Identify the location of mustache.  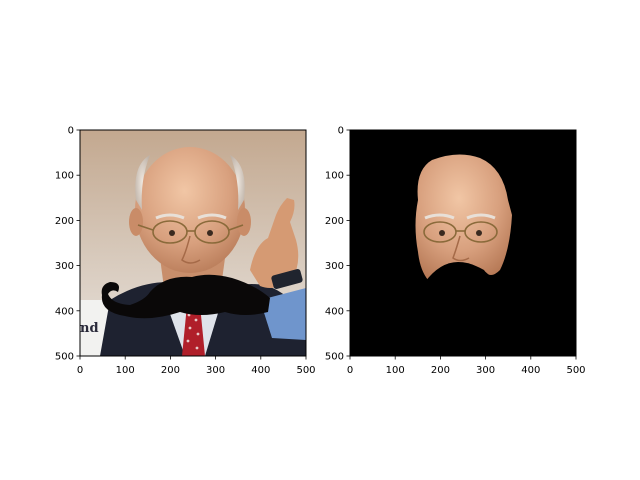
(186, 296).